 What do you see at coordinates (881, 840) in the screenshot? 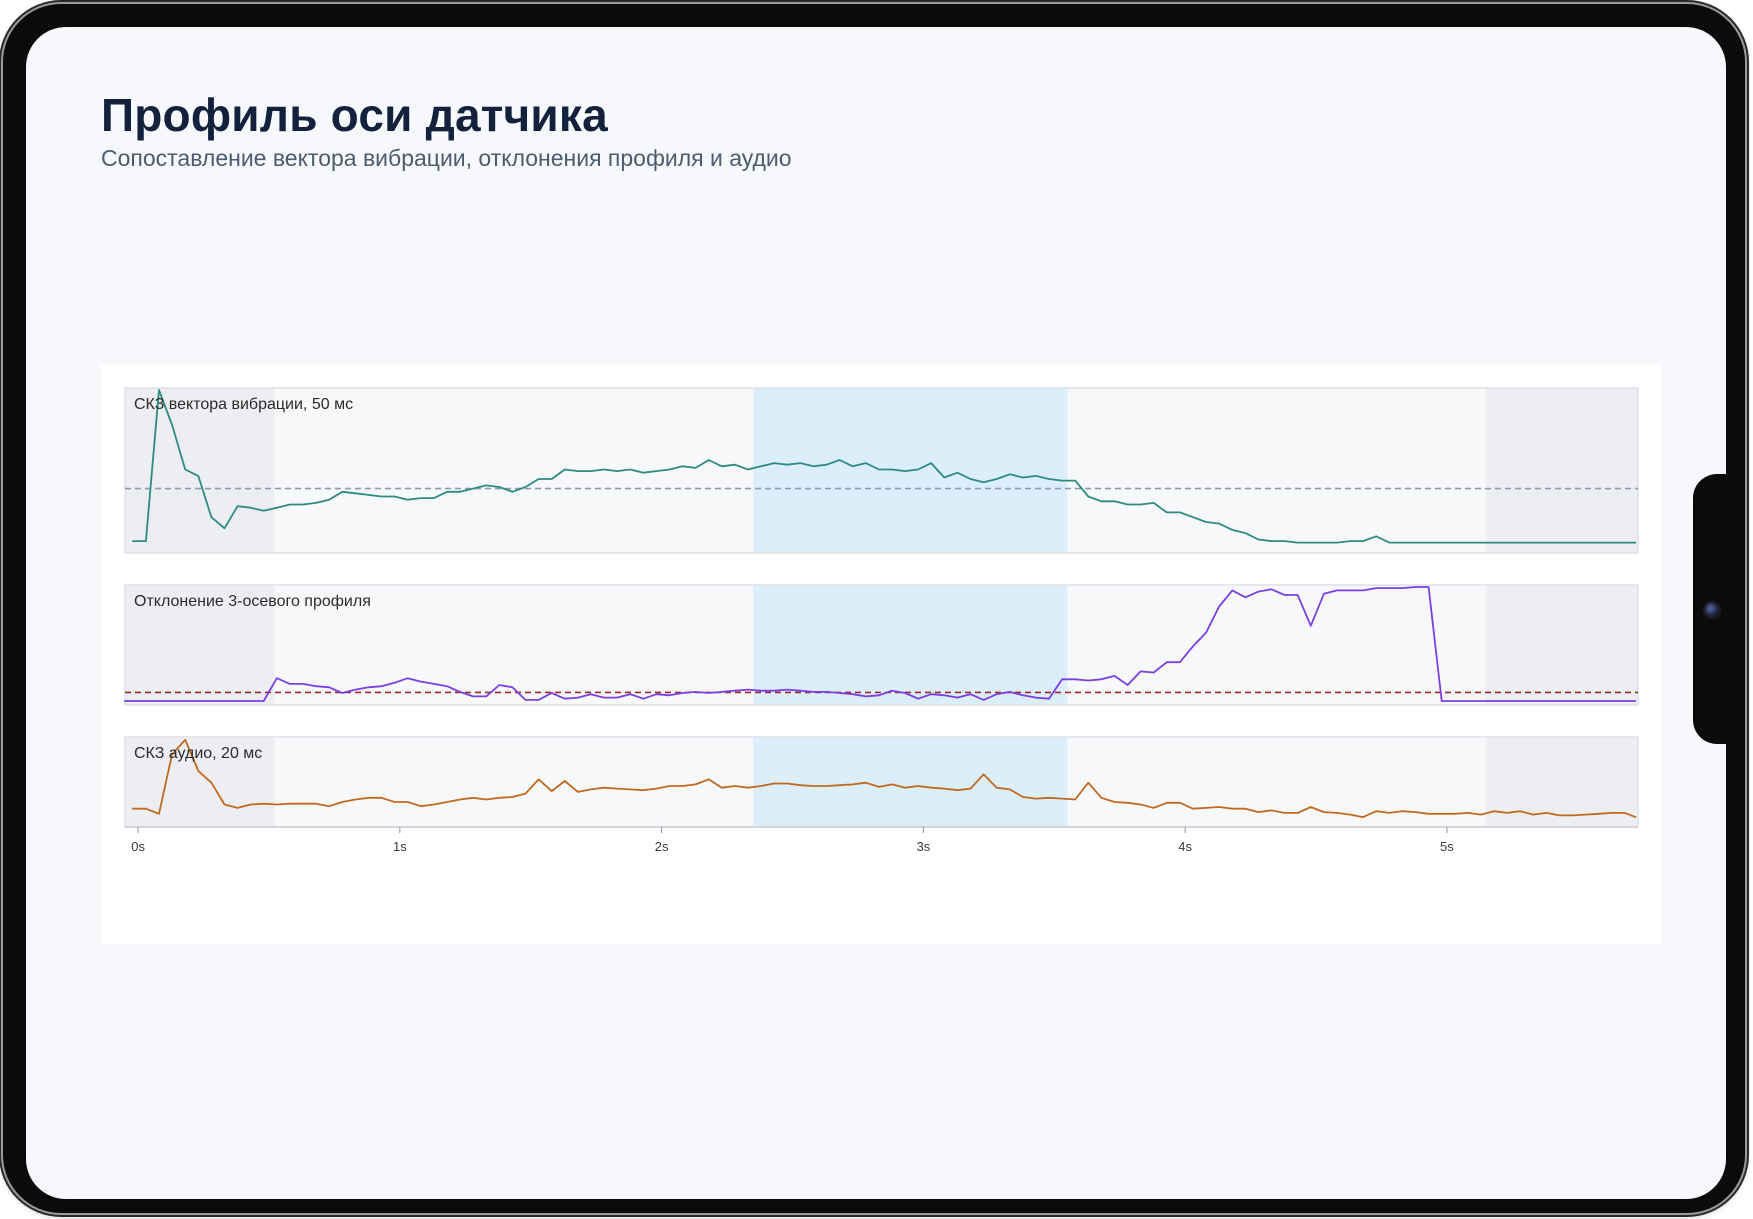
I see `x-axis: 0s 1s 2s 3s 4s 5s` at bounding box center [881, 840].